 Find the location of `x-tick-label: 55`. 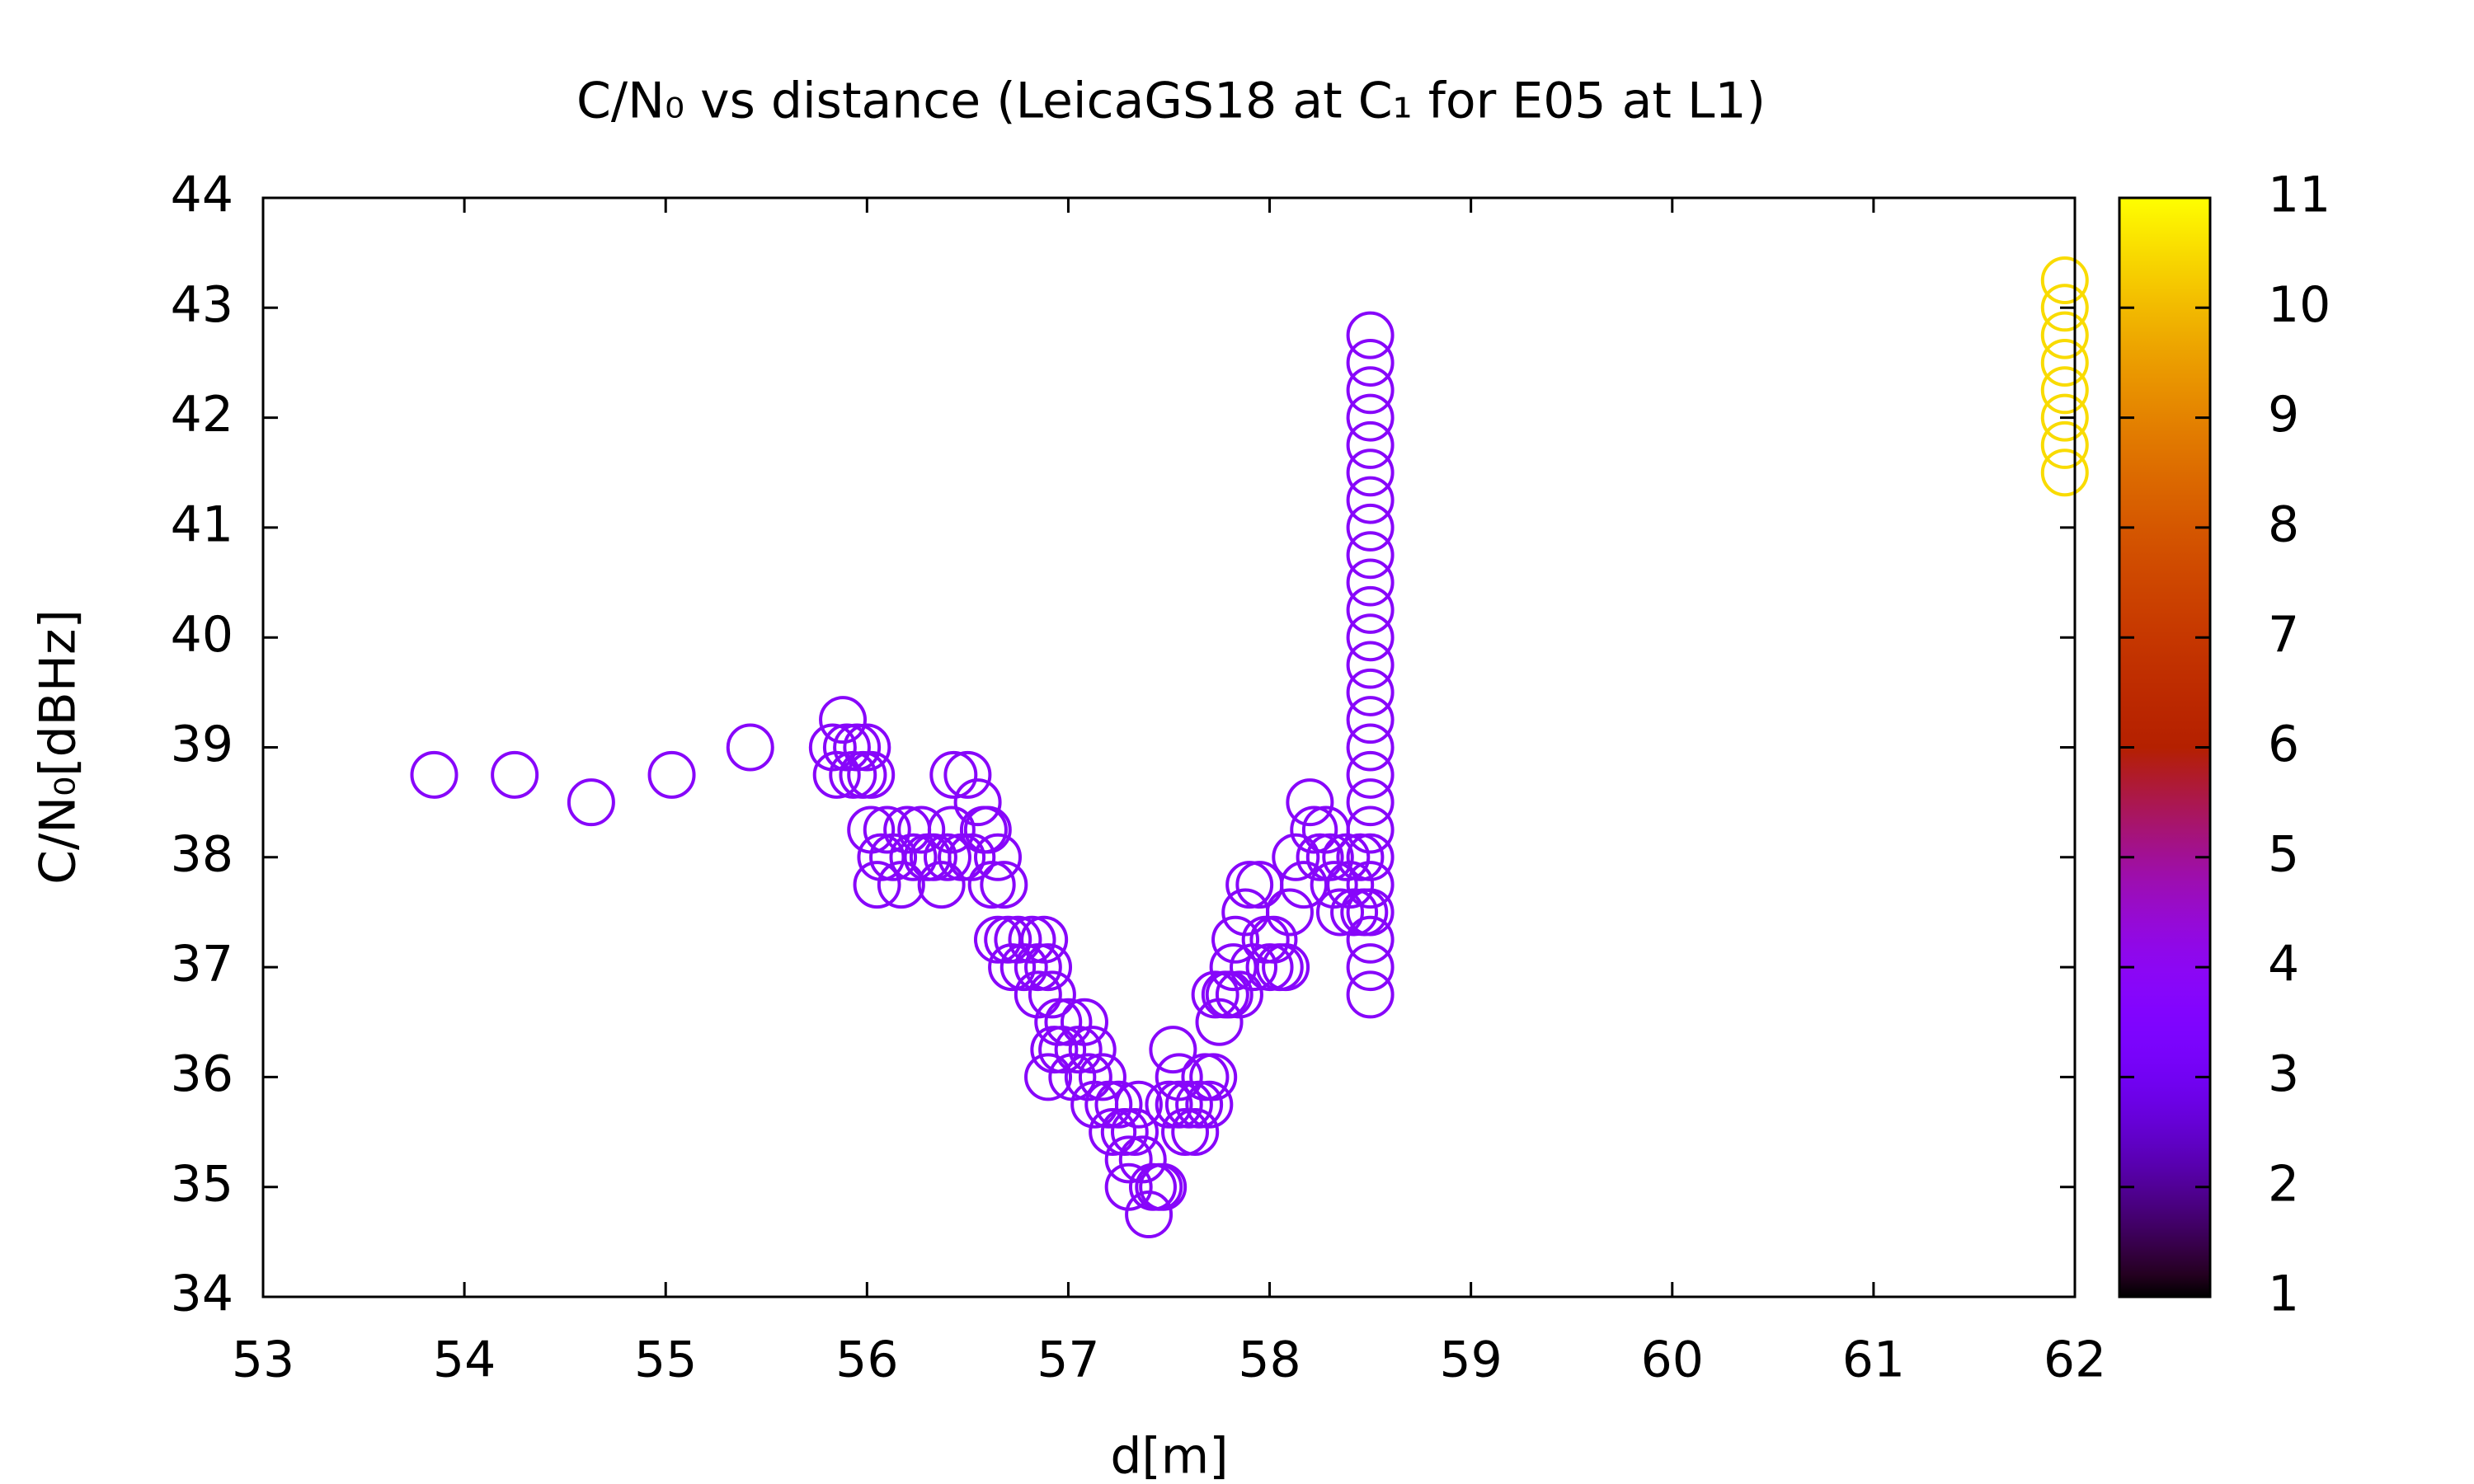

x-tick-label: 55 is located at coordinates (665, 1360).